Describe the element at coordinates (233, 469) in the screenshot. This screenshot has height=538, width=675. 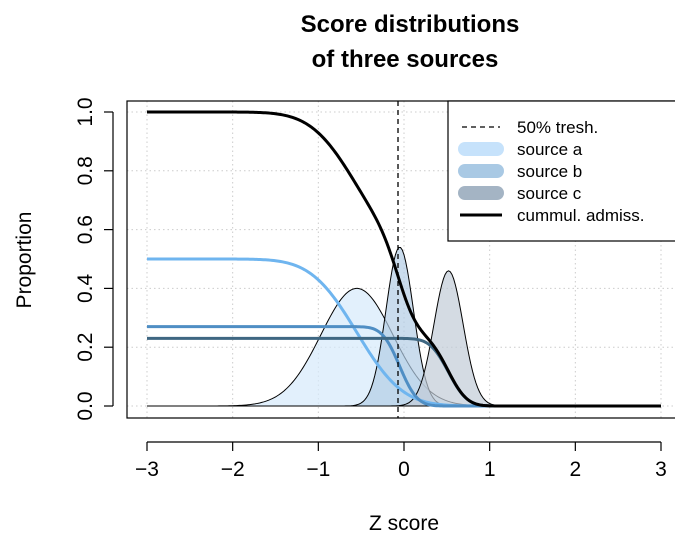
I see `x-tick-label-1: −2` at that location.